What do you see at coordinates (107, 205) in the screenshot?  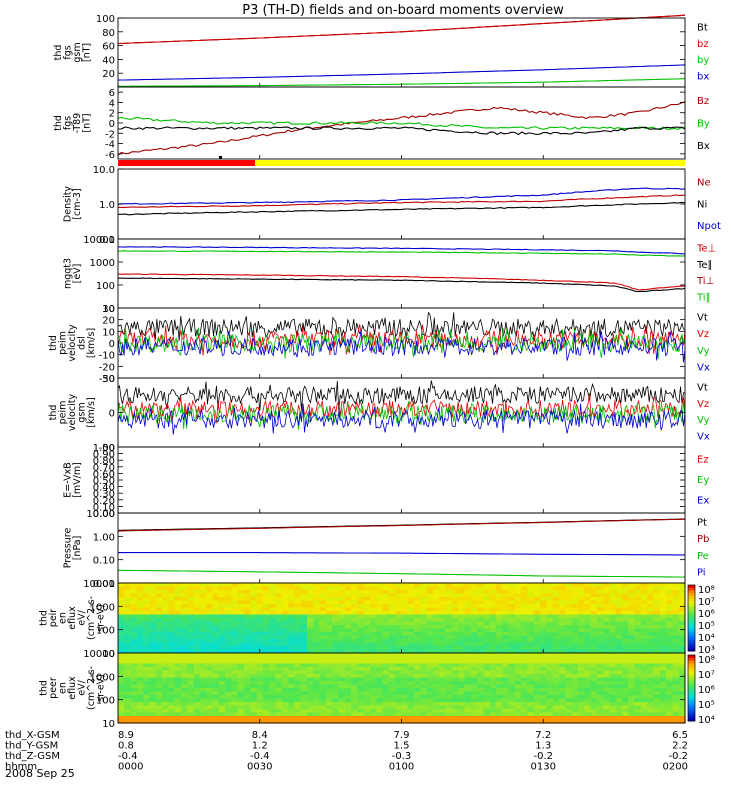 I see `y-tick-label: 1.0` at bounding box center [107, 205].